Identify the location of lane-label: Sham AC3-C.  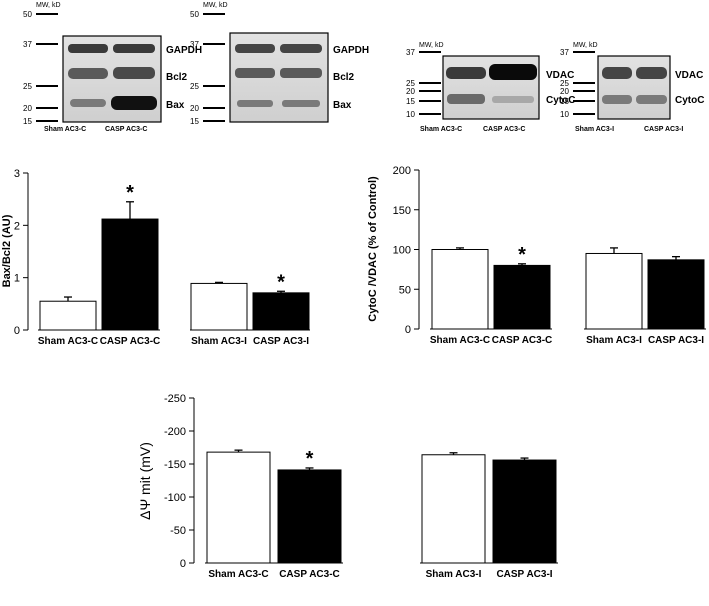
(65, 129).